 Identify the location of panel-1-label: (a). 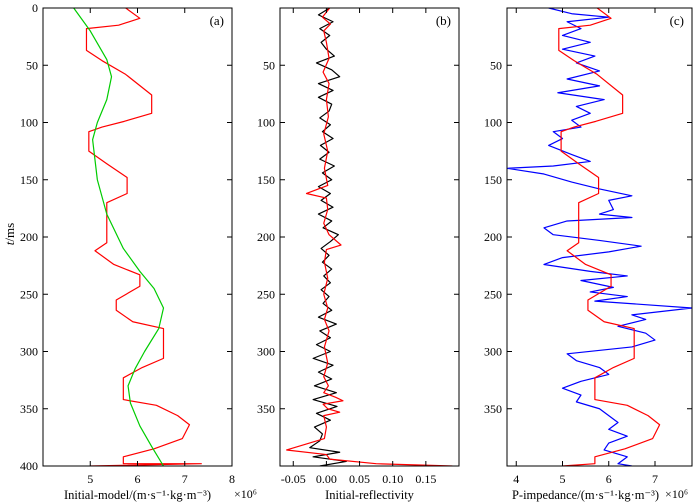
(217, 20).